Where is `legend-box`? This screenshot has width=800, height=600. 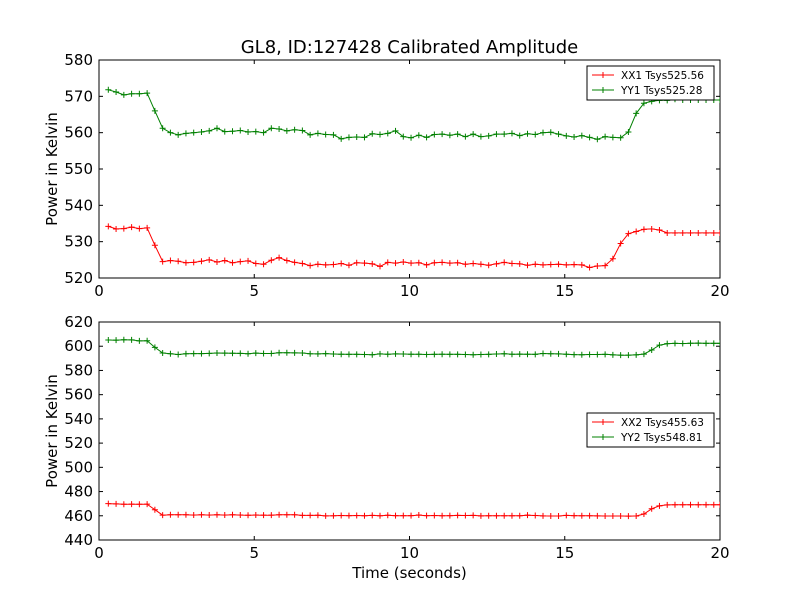
legend-box is located at coordinates (650, 83).